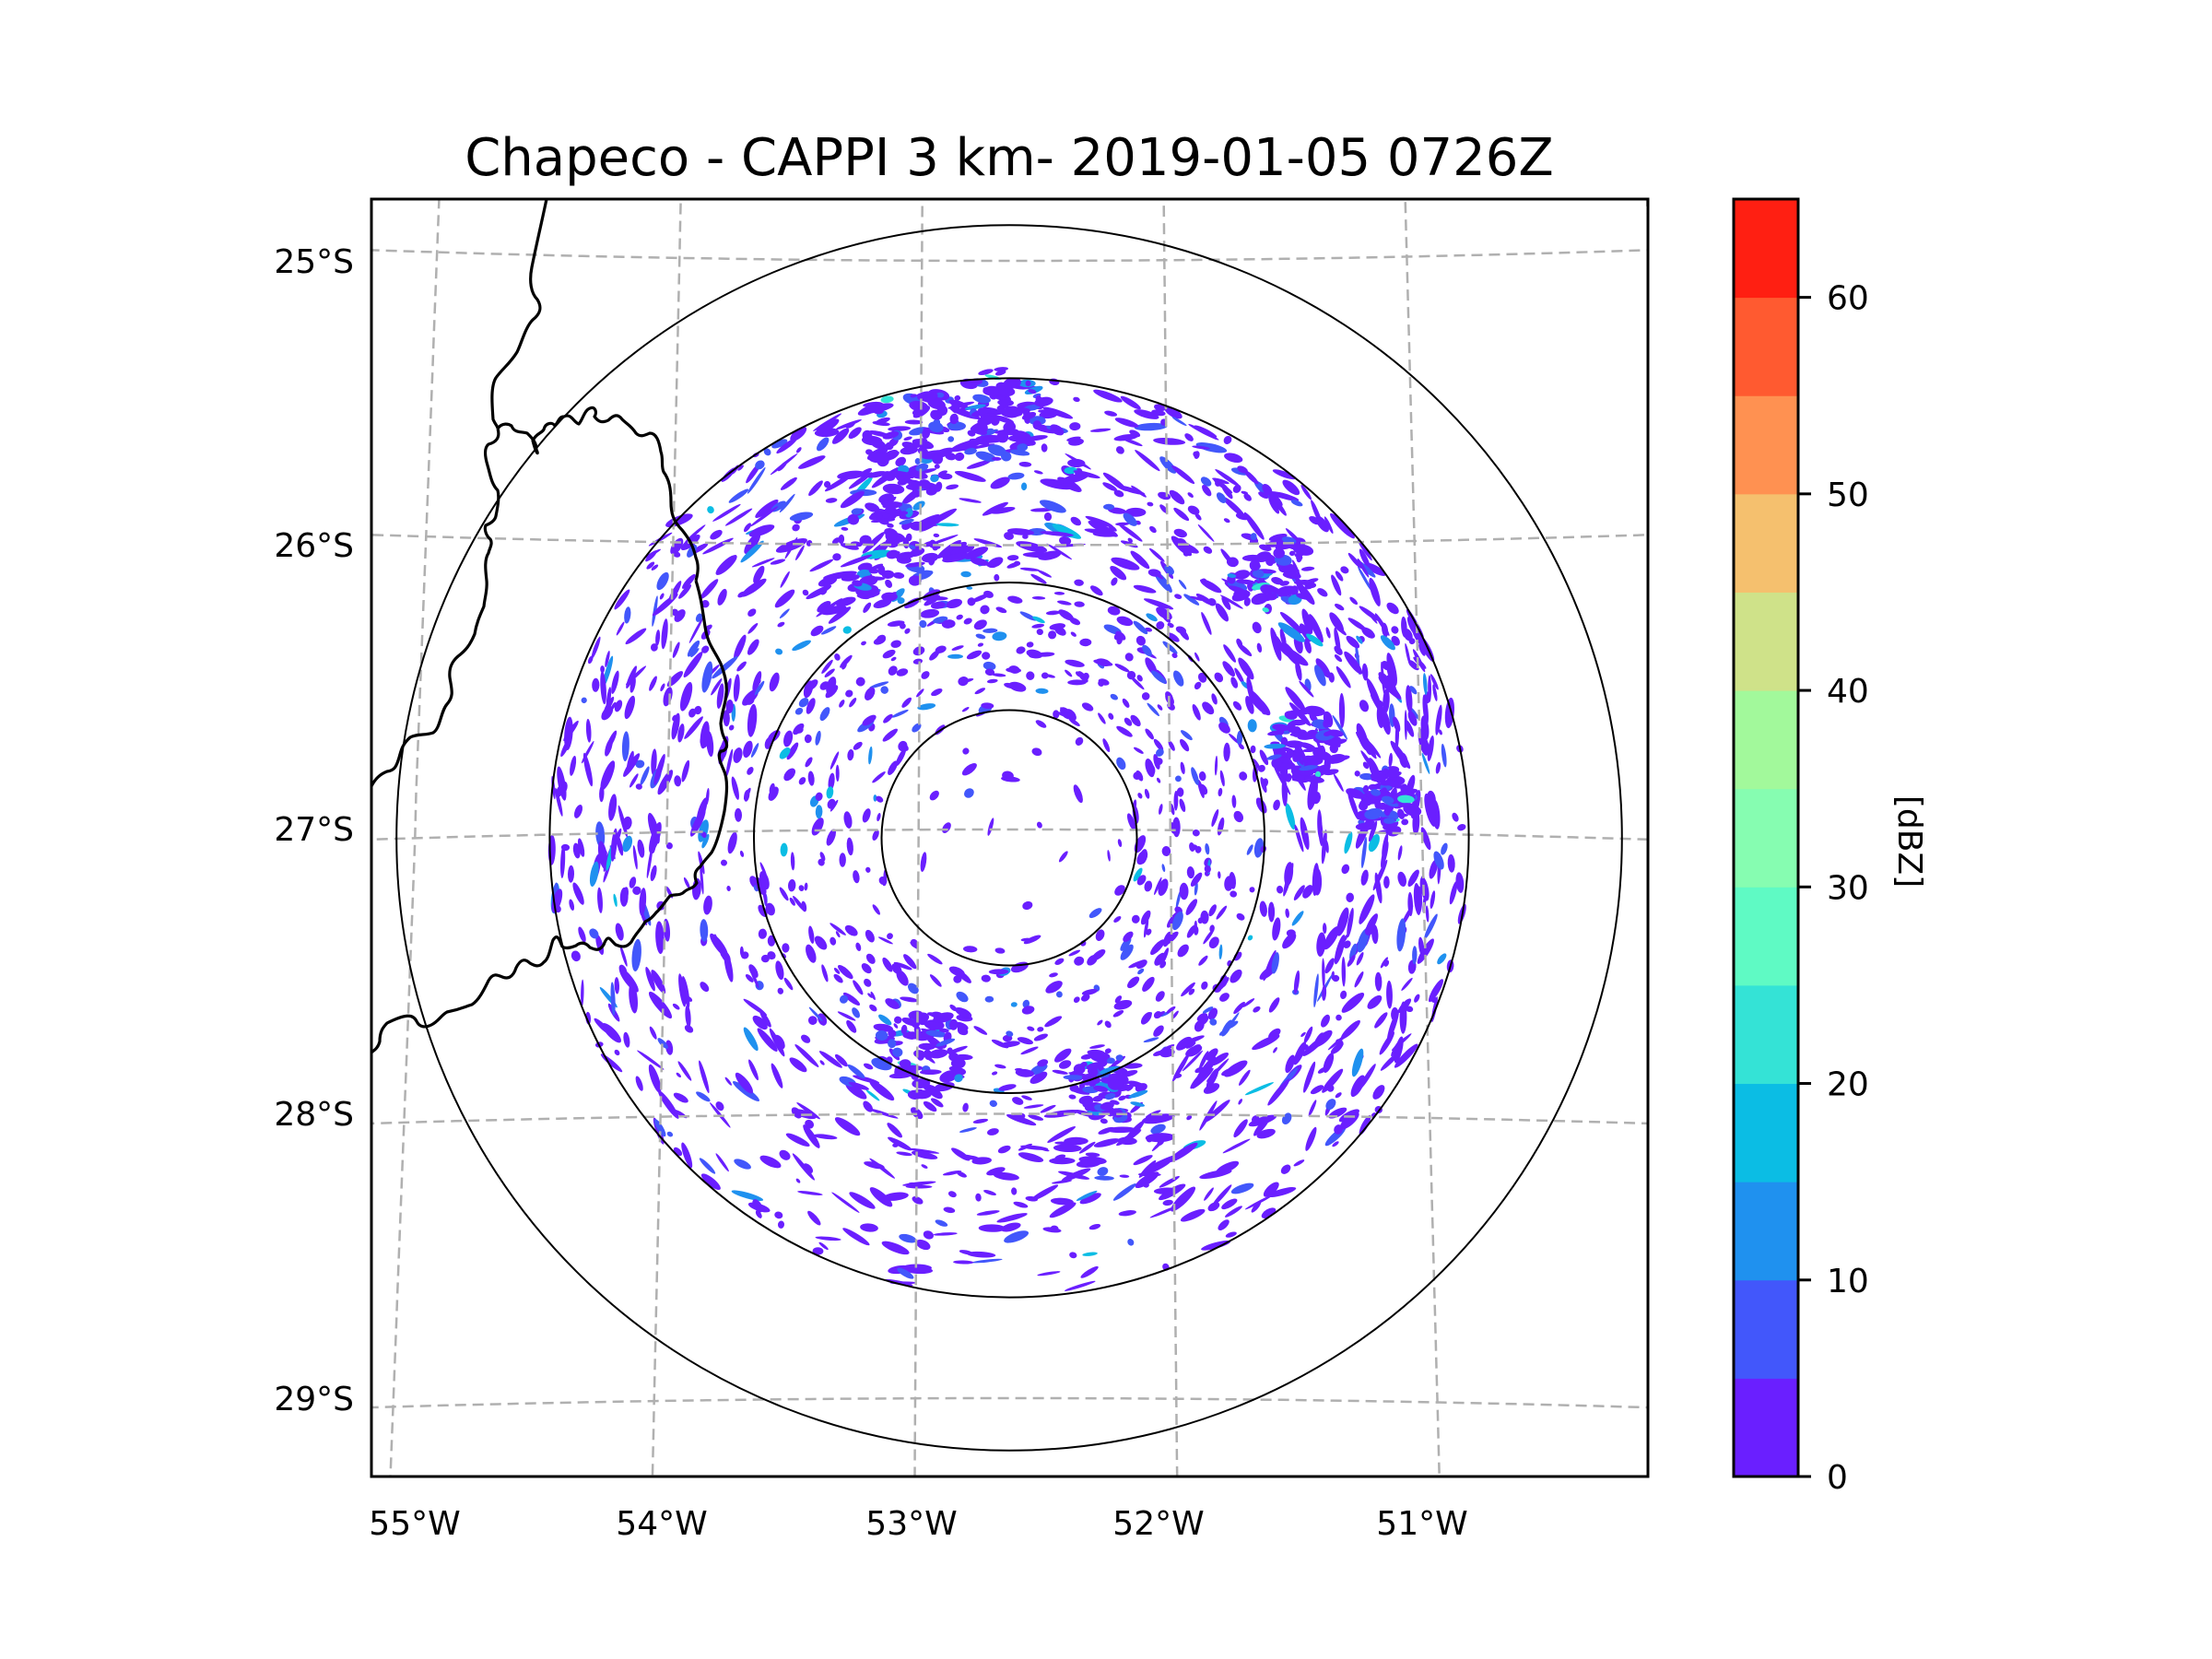 The image size is (2212, 1659). What do you see at coordinates (918, 1524) in the screenshot?
I see `x-axis-ticks: 55°W 54°W 53°W 52°W 51°W` at bounding box center [918, 1524].